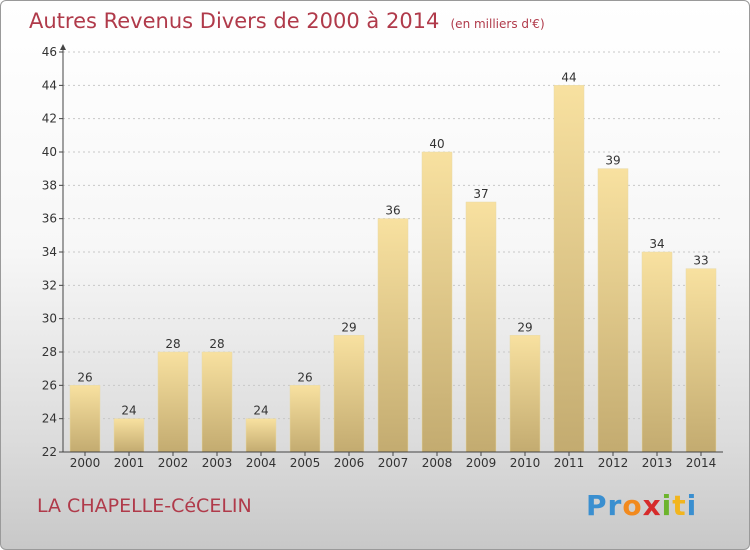  I want to click on data-label: 39, so click(612, 161).